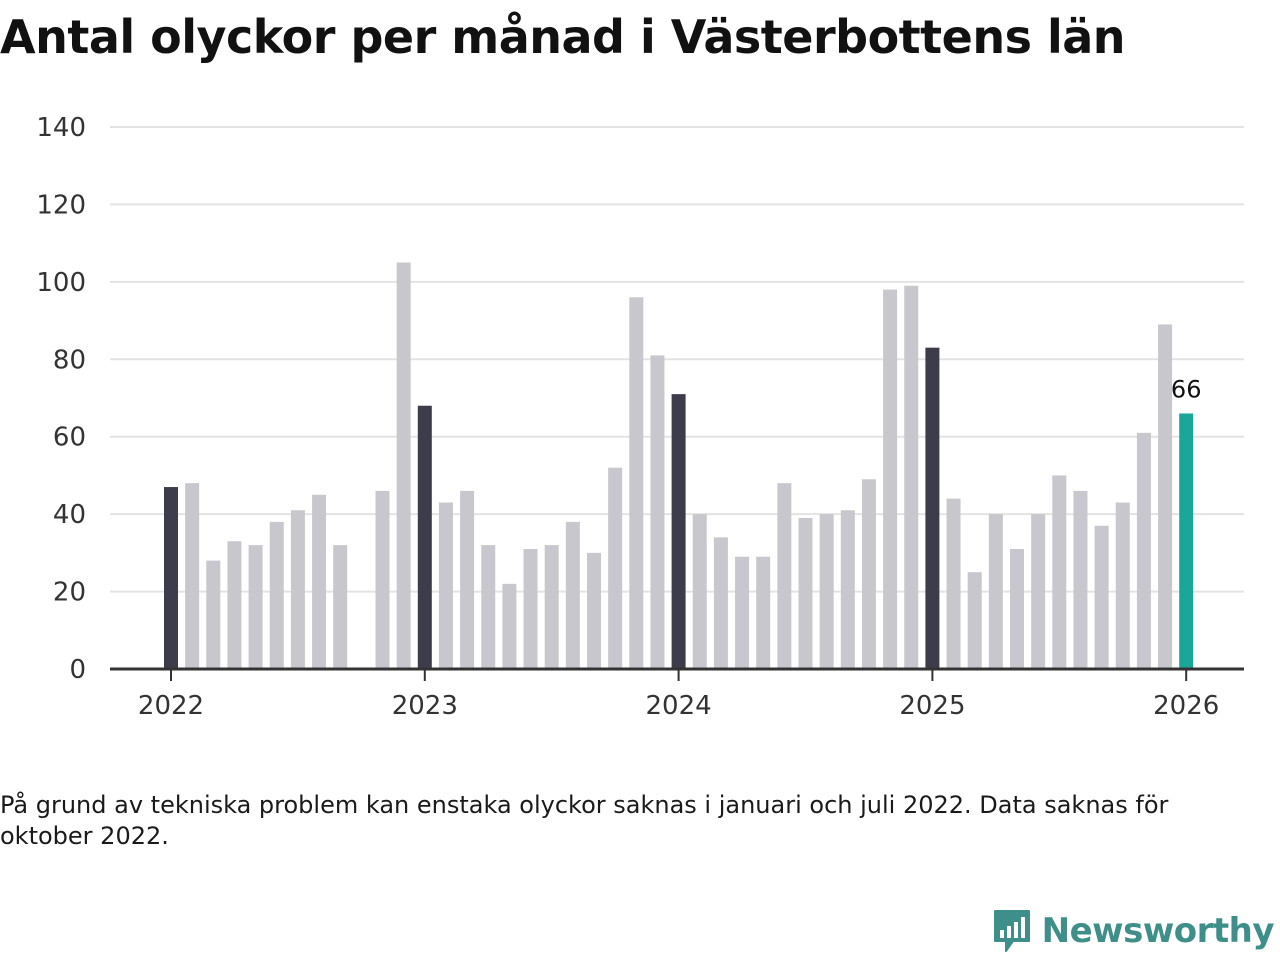  Describe the element at coordinates (61, 399) in the screenshot. I see `y-axis-ticks: 0 20 40 60 80 100 120 140` at that location.